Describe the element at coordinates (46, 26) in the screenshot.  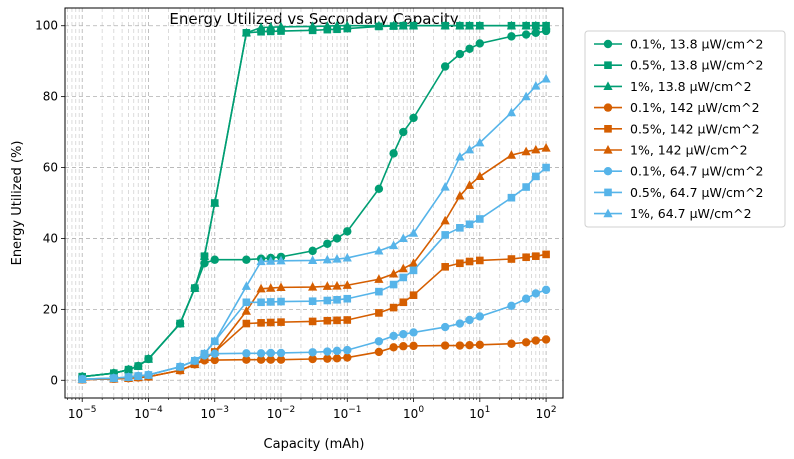
I see `y-tick-label: 100` at that location.